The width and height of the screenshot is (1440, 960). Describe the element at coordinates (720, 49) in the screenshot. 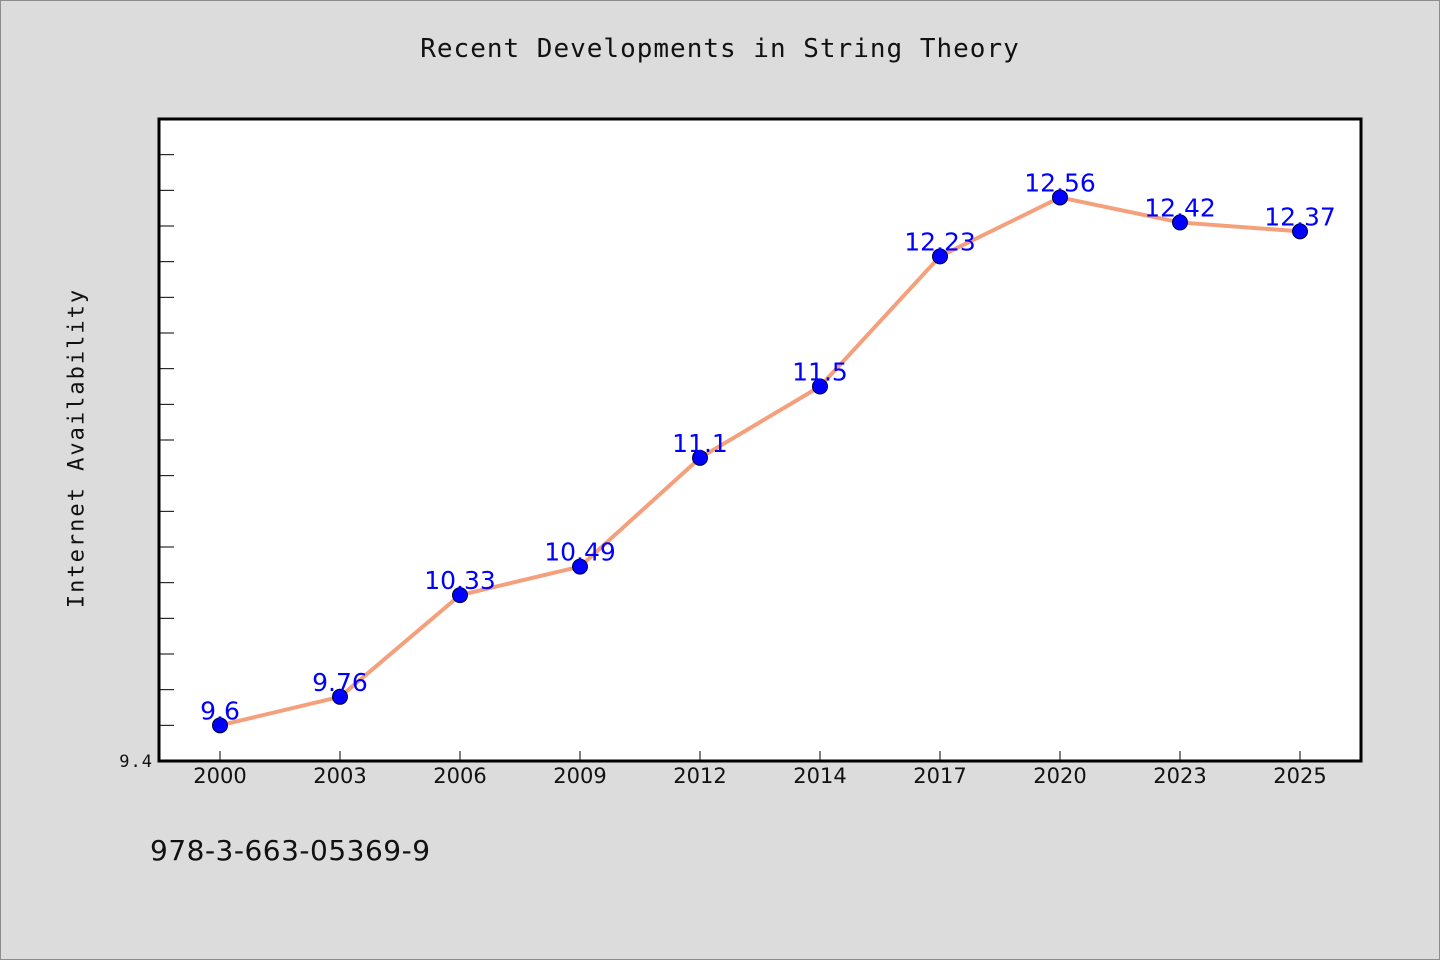

I see `chart-title: Recent Developments in String Theory` at that location.